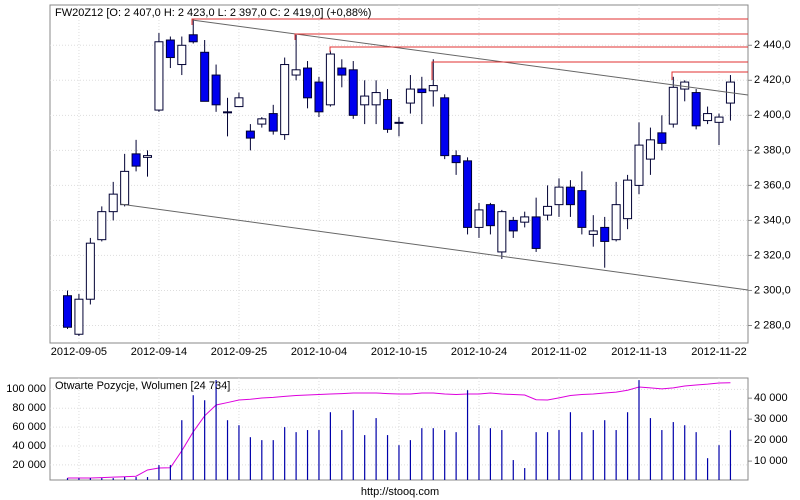 Image resolution: width=800 pixels, height=500 pixels. I want to click on y-tick-label: 2 380,0, so click(772, 150).